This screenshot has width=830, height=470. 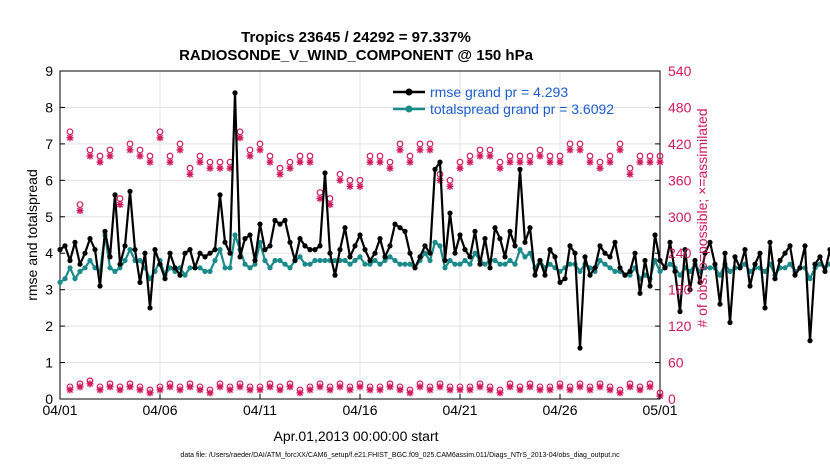 What do you see at coordinates (355, 436) in the screenshot?
I see `x-axis-label: Apr.01,2013 00:00:00 start` at bounding box center [355, 436].